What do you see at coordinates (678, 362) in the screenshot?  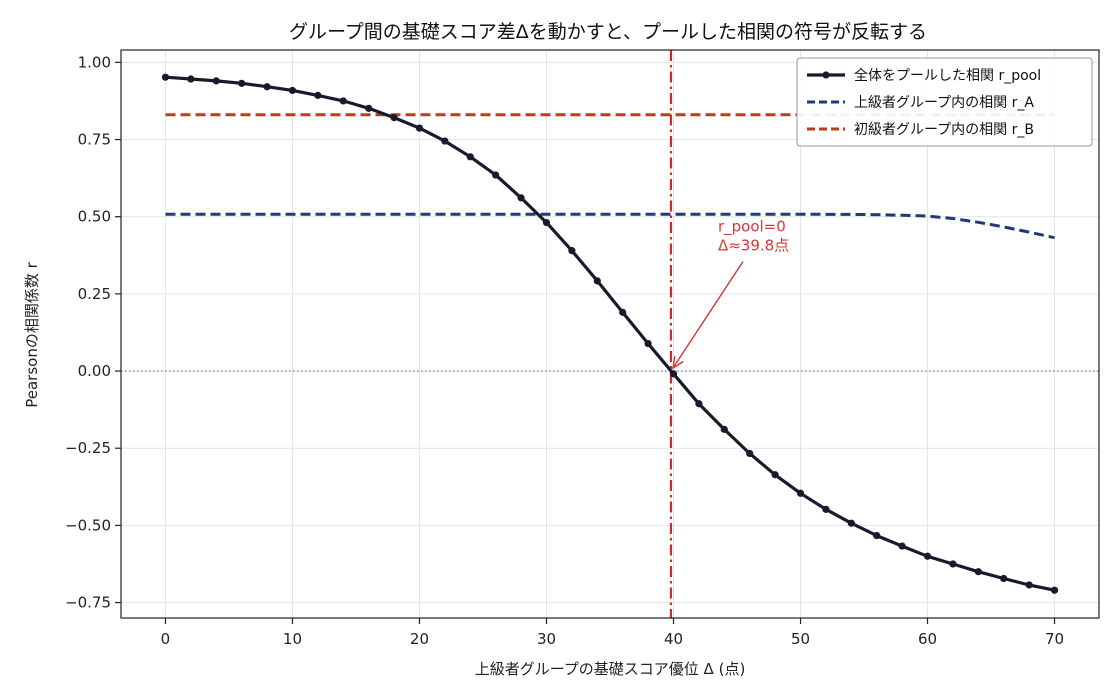 I see `annotation-arrow-head` at bounding box center [678, 362].